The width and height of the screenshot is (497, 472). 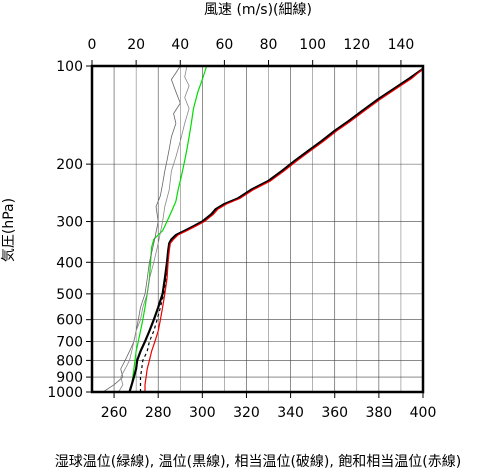 I want to click on bottom-tick-label-340: 340, so click(x=290, y=413).